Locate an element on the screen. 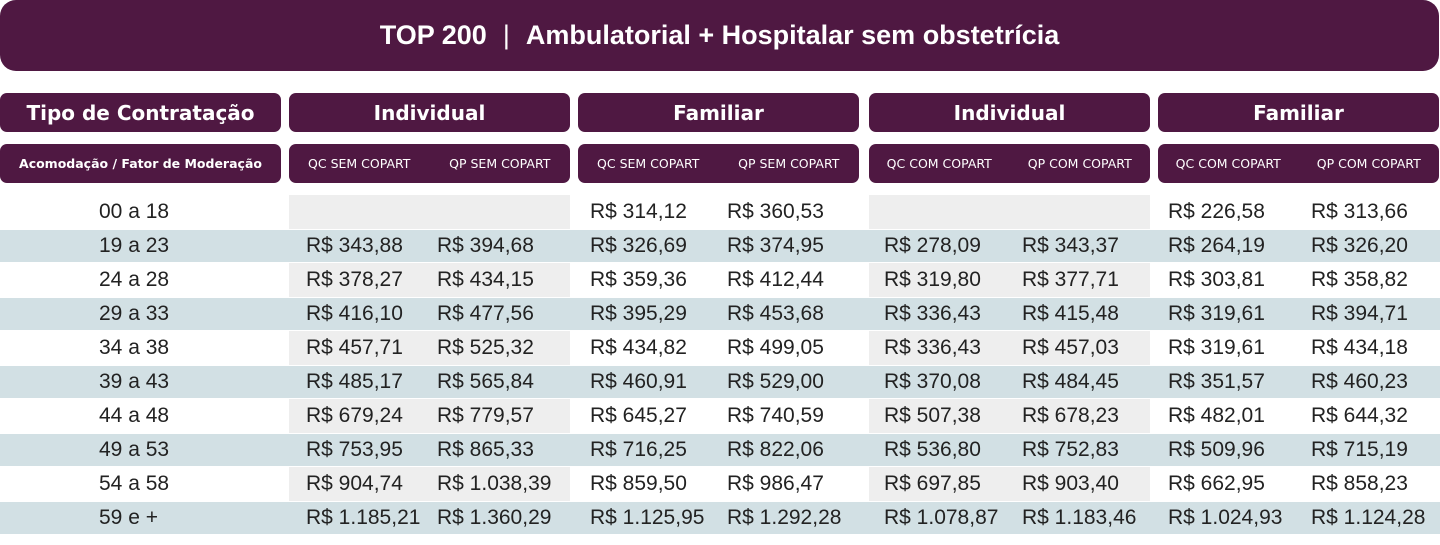 The width and height of the screenshot is (1440, 545). price-cell: R$ 859,50 is located at coordinates (638, 483).